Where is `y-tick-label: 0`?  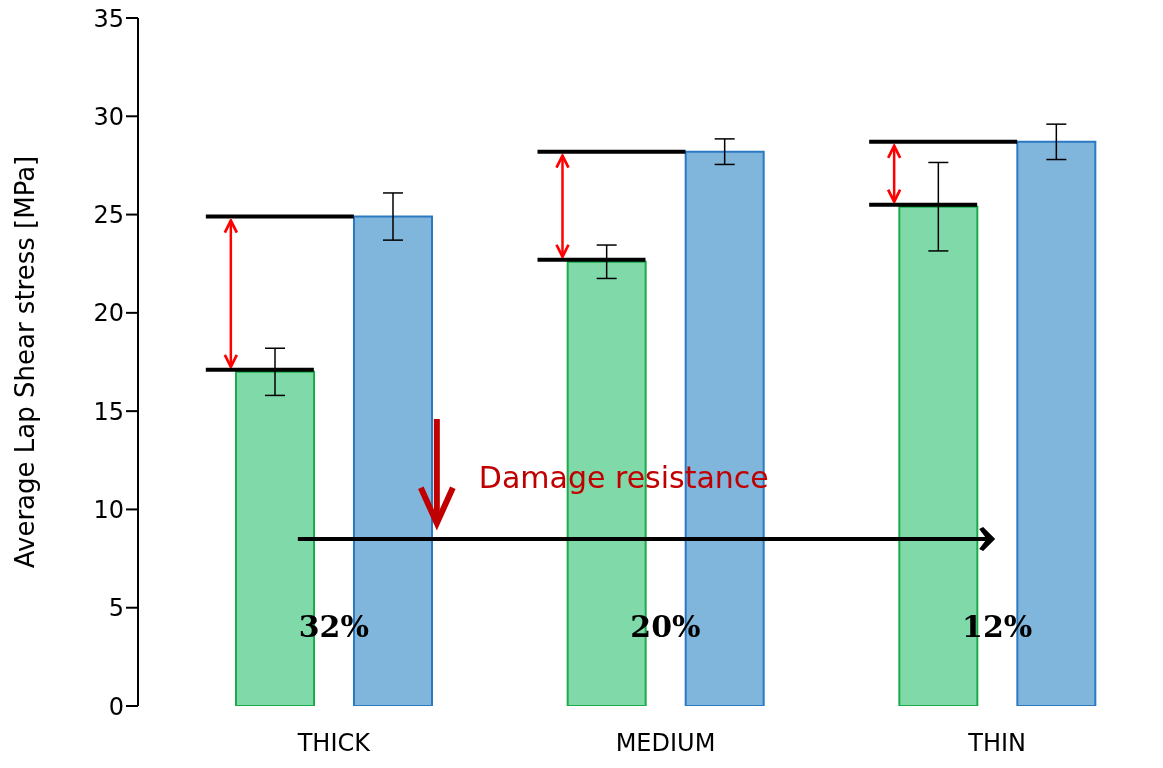
y-tick-label: 0 is located at coordinates (116, 706).